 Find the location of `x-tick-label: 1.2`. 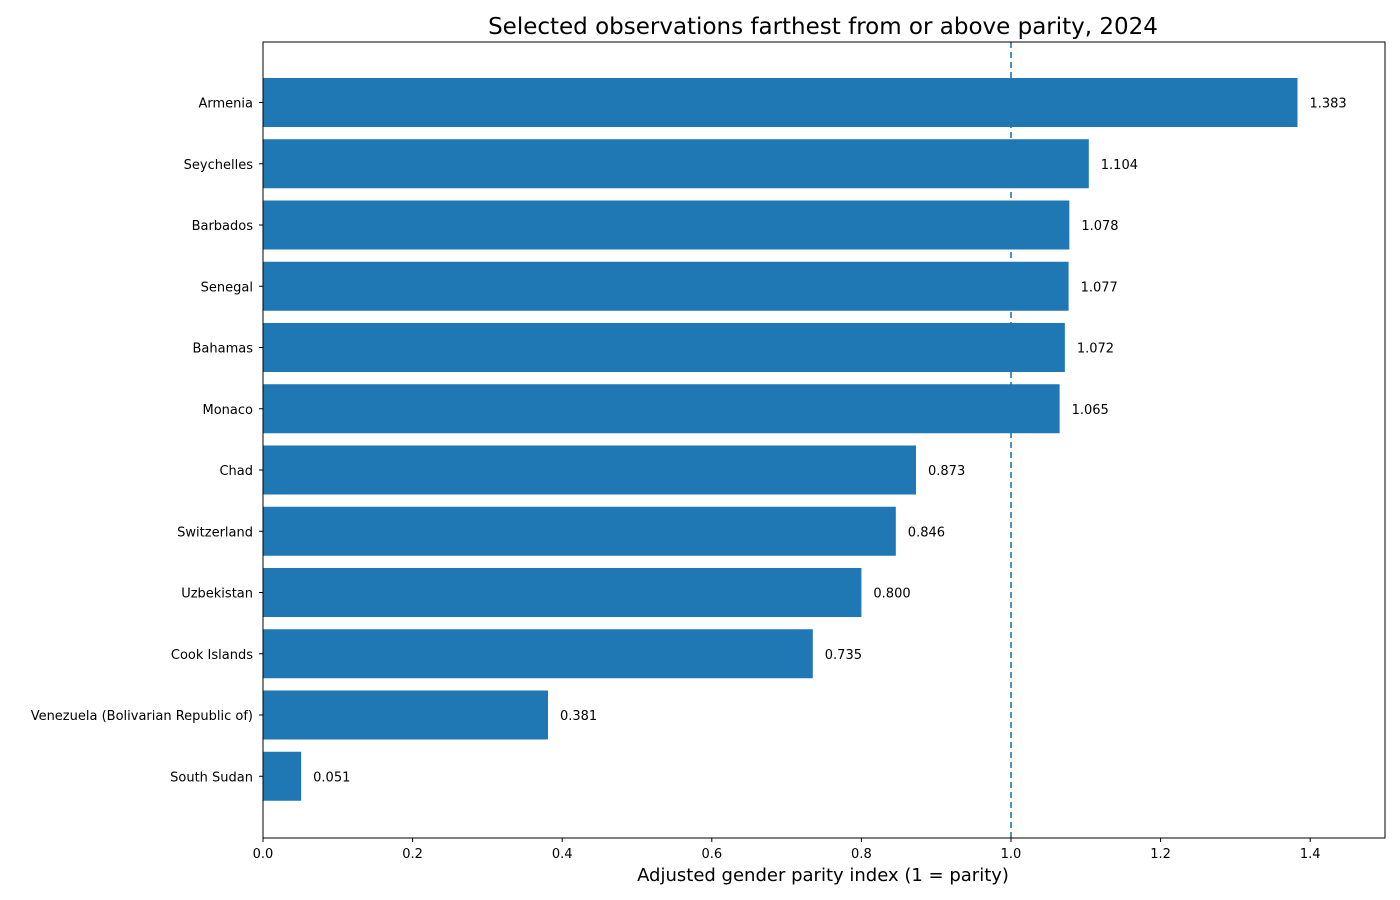

x-tick-label: 1.2 is located at coordinates (1160, 854).